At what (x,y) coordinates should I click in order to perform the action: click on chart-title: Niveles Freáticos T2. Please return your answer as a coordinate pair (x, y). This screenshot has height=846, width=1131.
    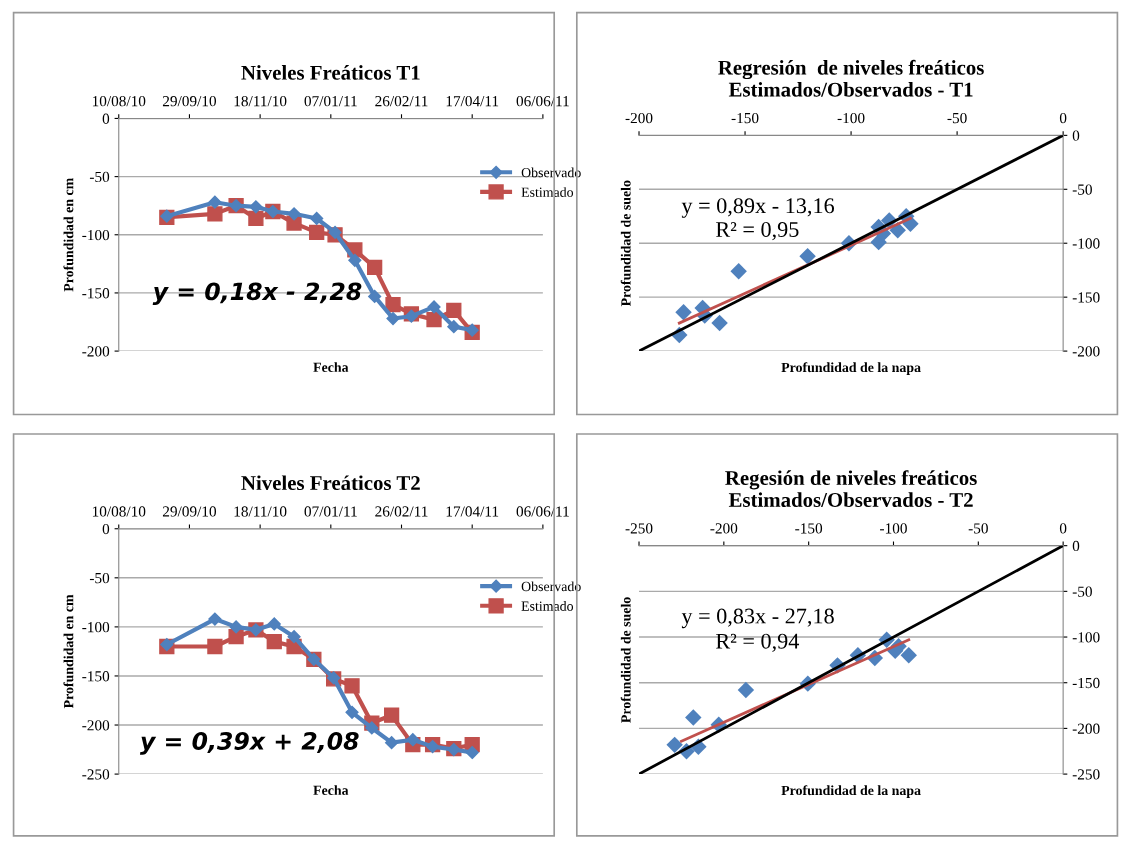
    Looking at the image, I should click on (330, 483).